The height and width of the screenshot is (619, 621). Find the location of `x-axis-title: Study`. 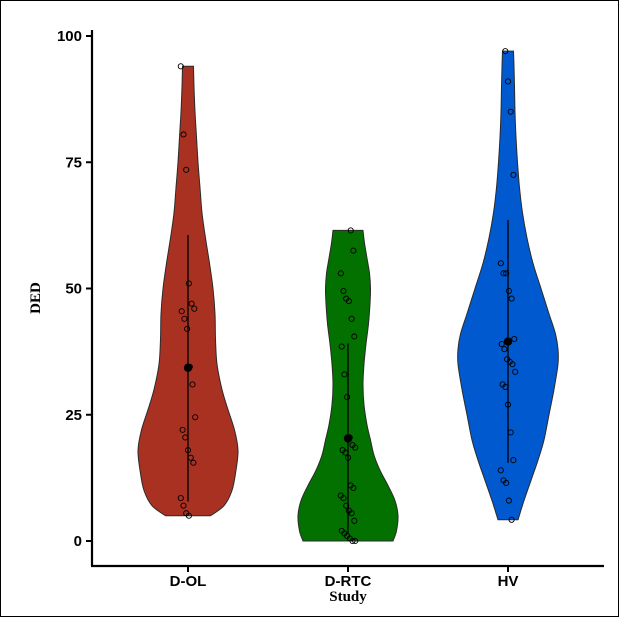

x-axis-title: Study is located at coordinates (348, 597).